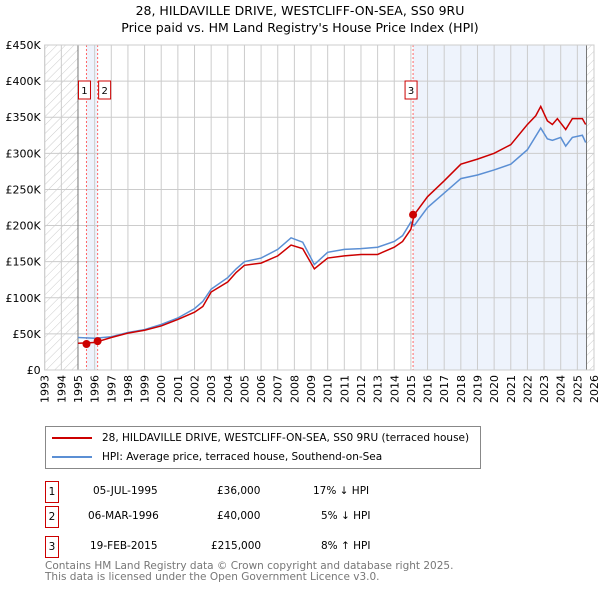 The height and width of the screenshot is (590, 600). What do you see at coordinates (34, 370) in the screenshot?
I see `y-tick-label: £0` at bounding box center [34, 370].